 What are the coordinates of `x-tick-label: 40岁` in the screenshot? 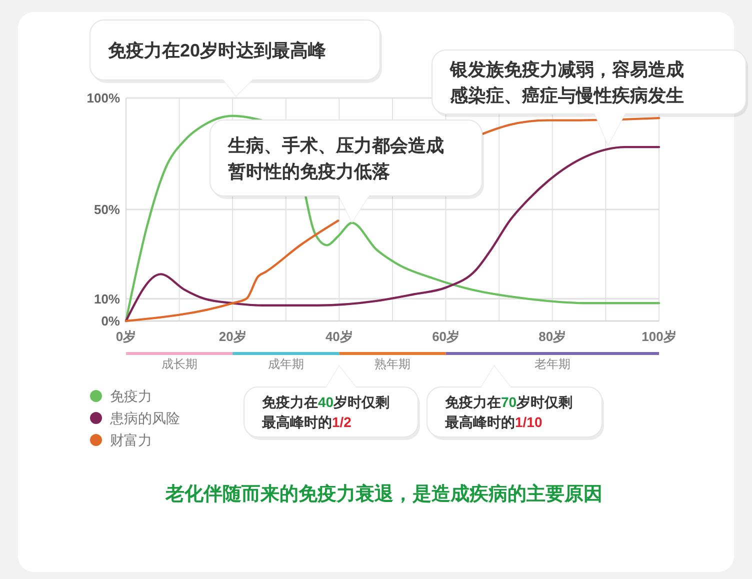 It's located at (339, 336).